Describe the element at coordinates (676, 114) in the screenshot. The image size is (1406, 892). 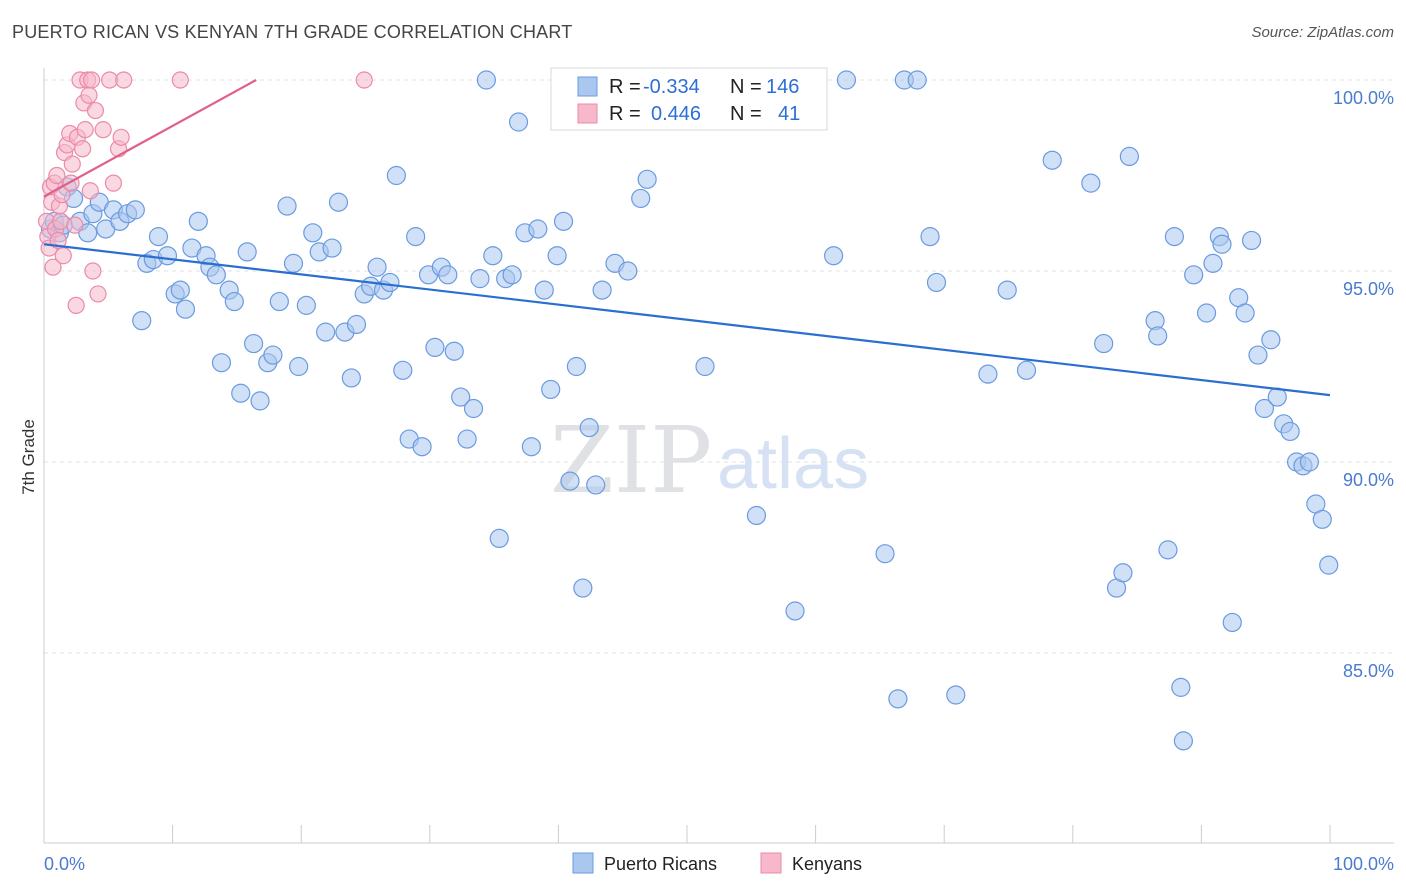
I see `legend-r-value-pink: 0.446` at that location.